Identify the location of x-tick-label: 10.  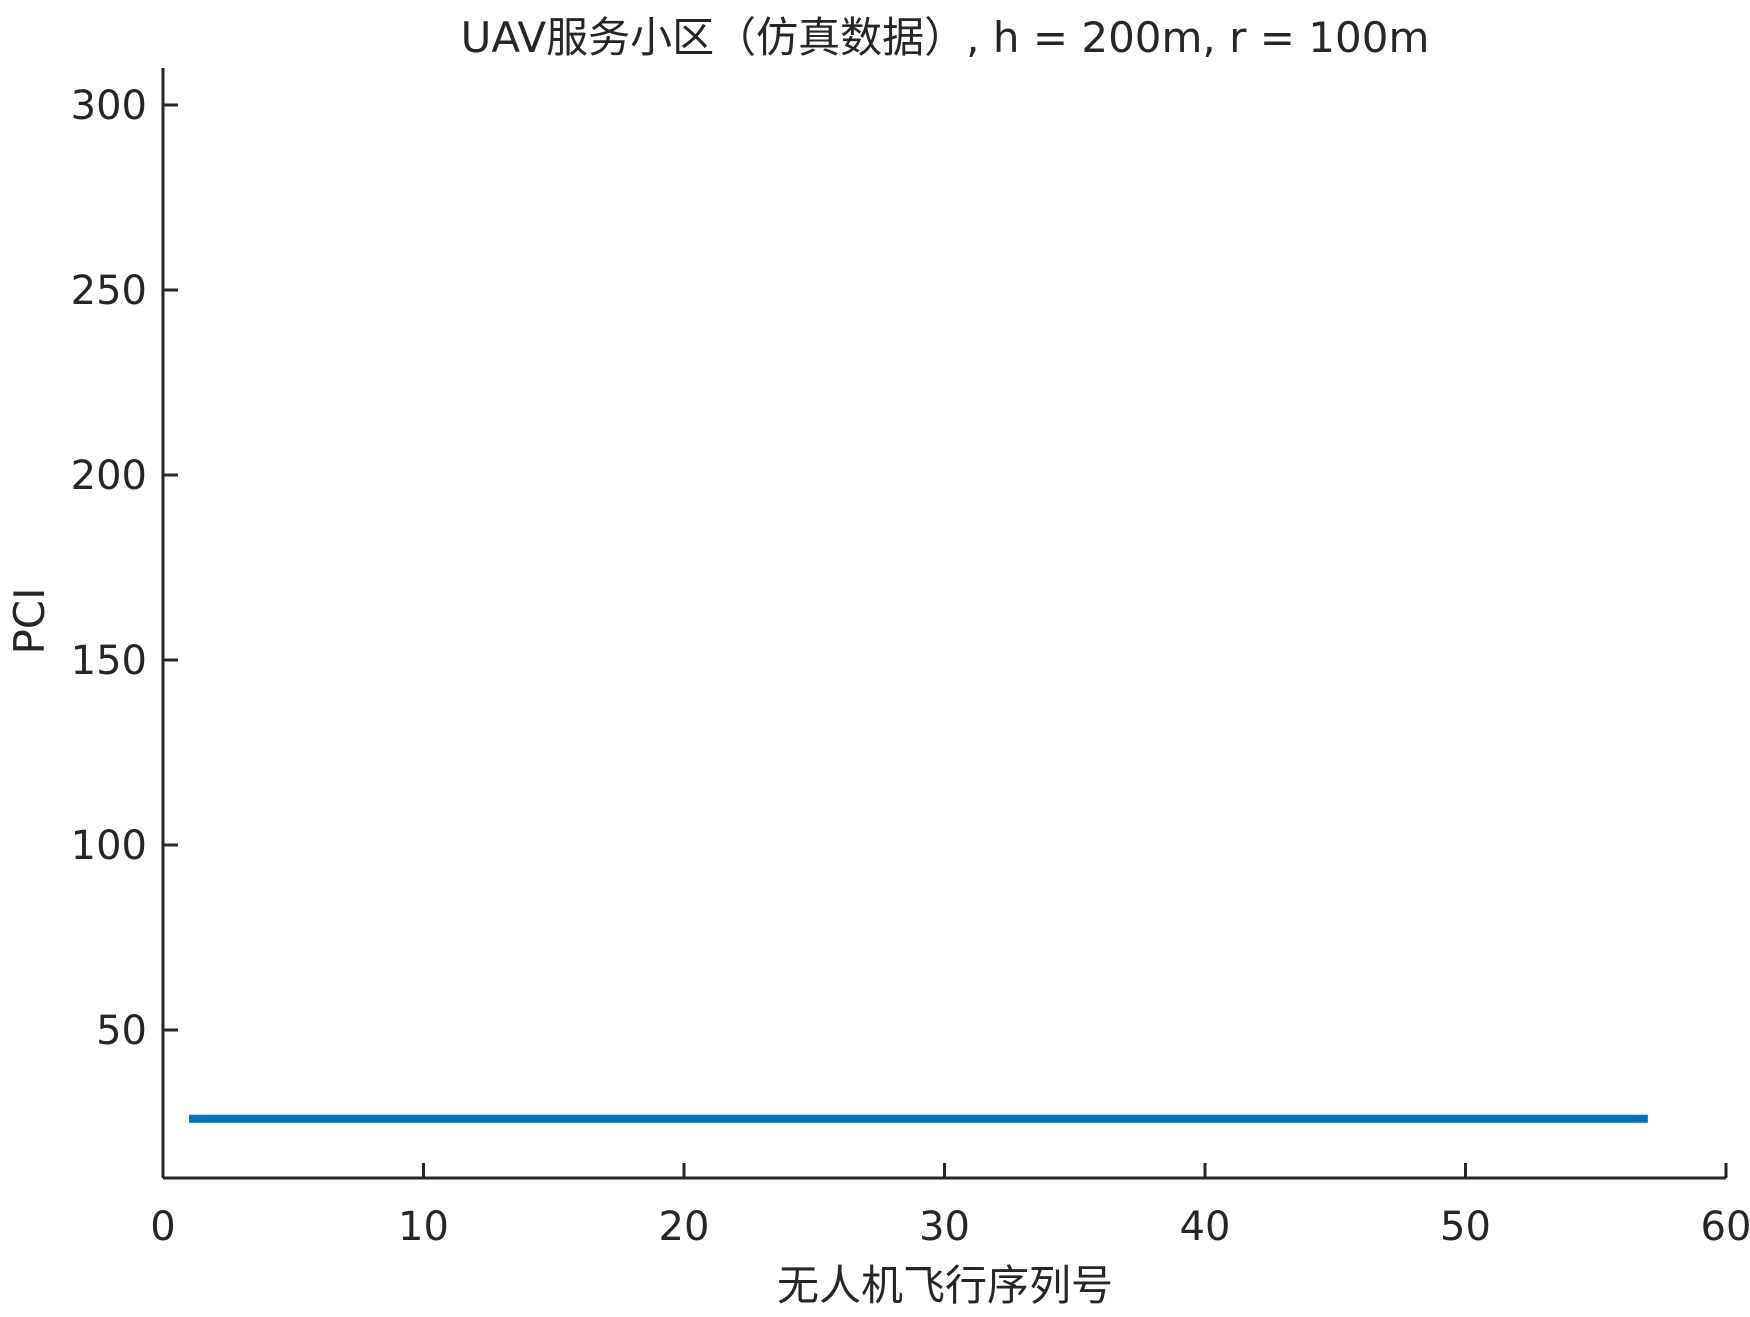
(423, 1227).